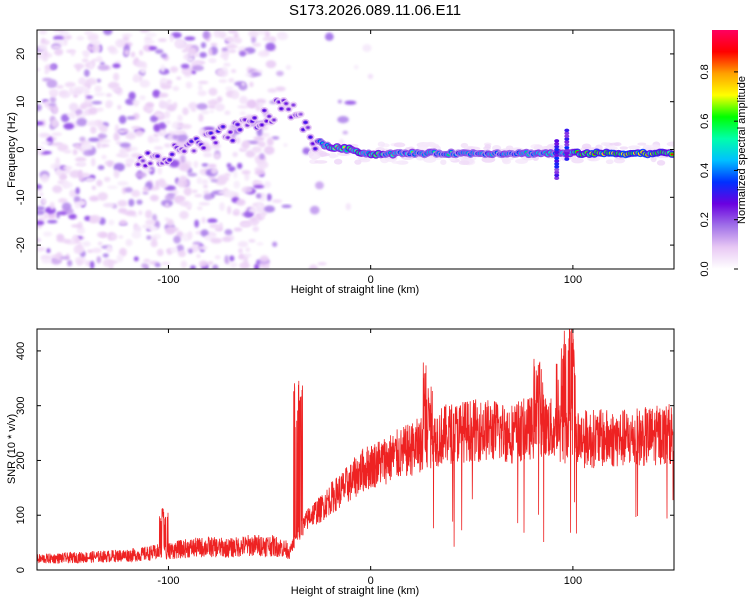 The image size is (750, 600). I want to click on colorbar-tick-label: 0.4, so click(705, 170).